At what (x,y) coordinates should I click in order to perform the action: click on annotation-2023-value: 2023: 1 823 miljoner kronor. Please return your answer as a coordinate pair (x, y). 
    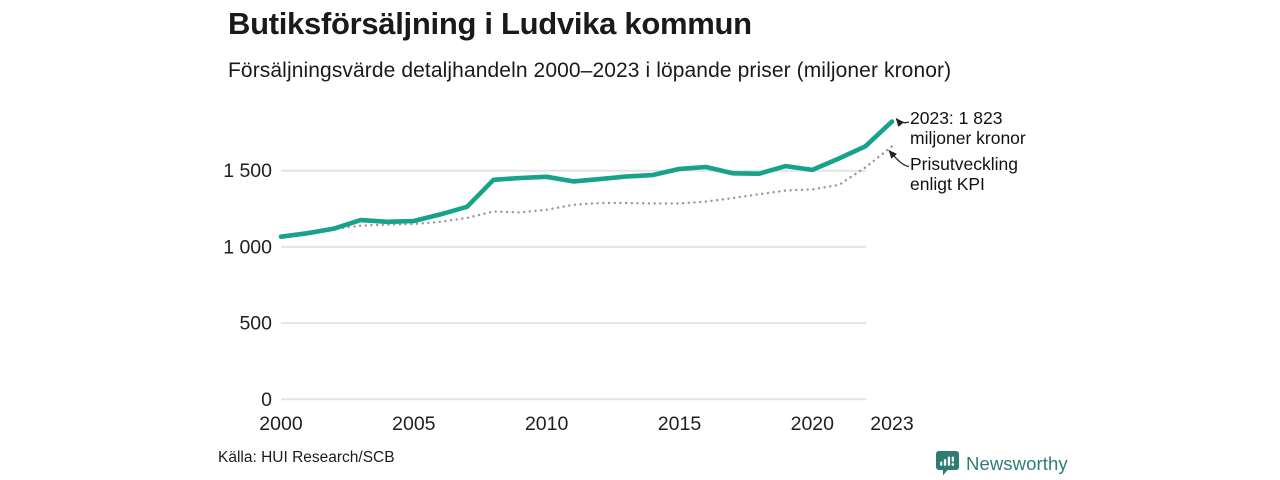
    Looking at the image, I should click on (968, 128).